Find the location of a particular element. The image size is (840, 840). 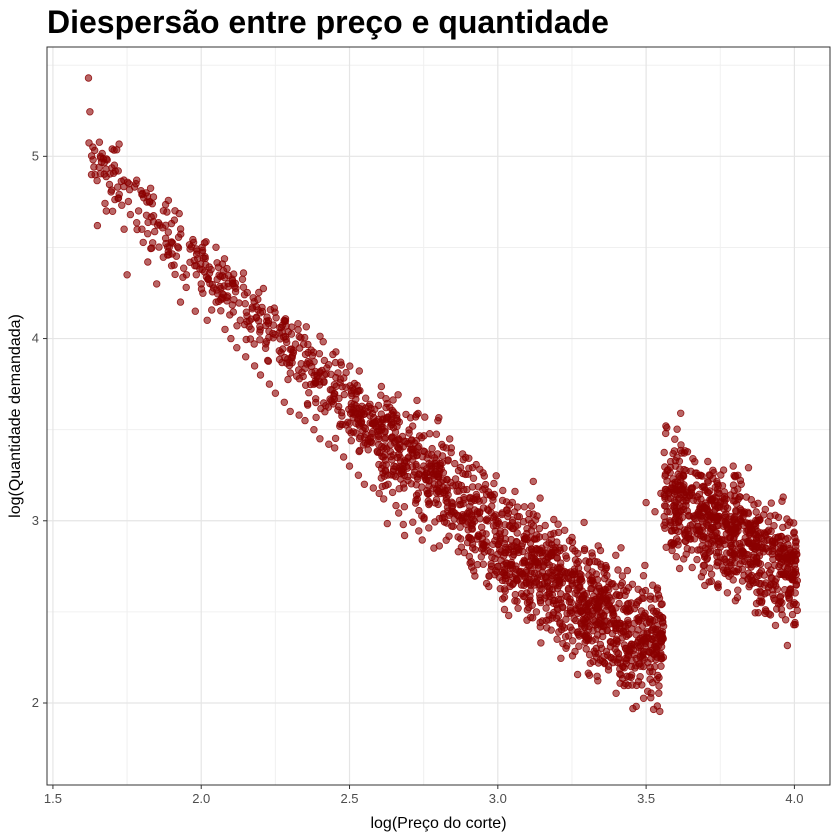

x-tick-label: 3.5 is located at coordinates (646, 798).